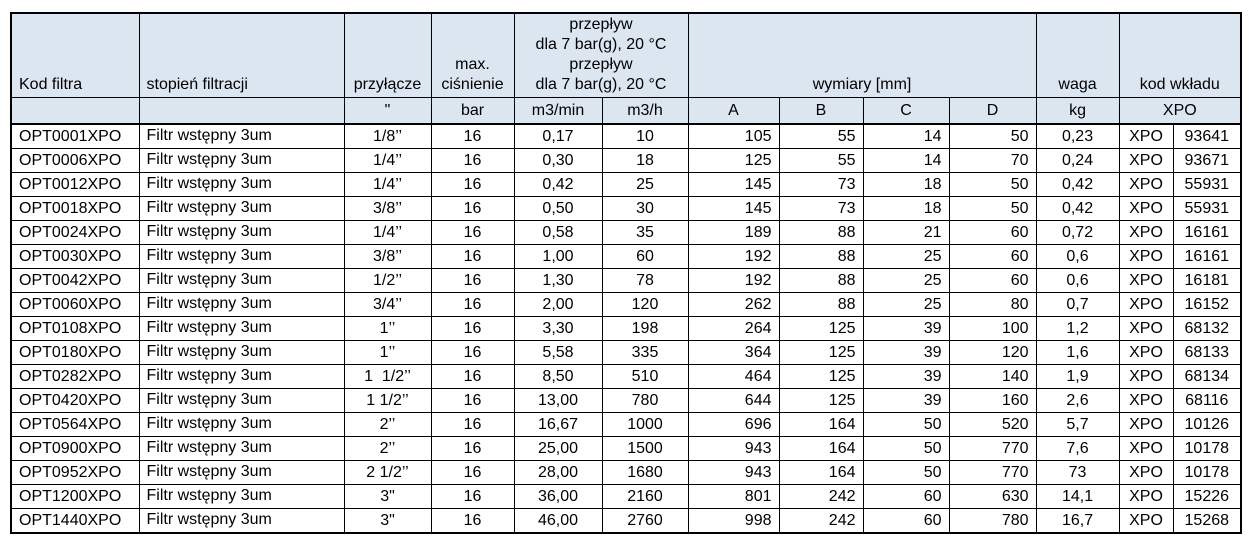 The height and width of the screenshot is (536, 1252). Describe the element at coordinates (75, 304) in the screenshot. I see `cell-kod-filtra: OPT0060XPO` at that location.